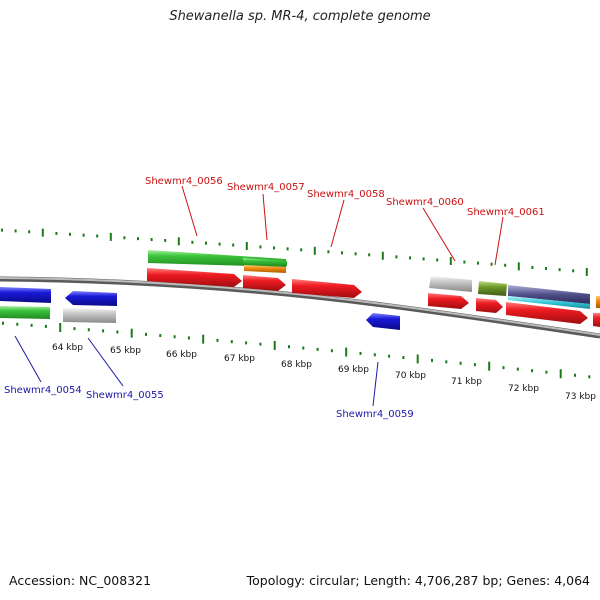  Describe the element at coordinates (239, 359) in the screenshot. I see `axis-label: 67 kbp` at that location.